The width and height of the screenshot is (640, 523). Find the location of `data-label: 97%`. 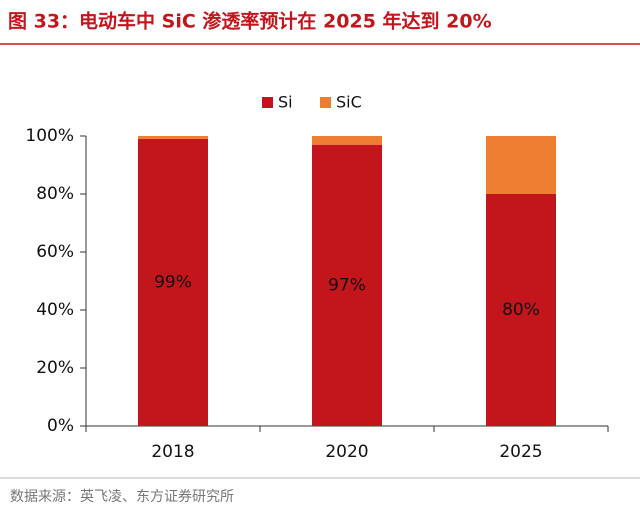

data-label: 97% is located at coordinates (347, 285).